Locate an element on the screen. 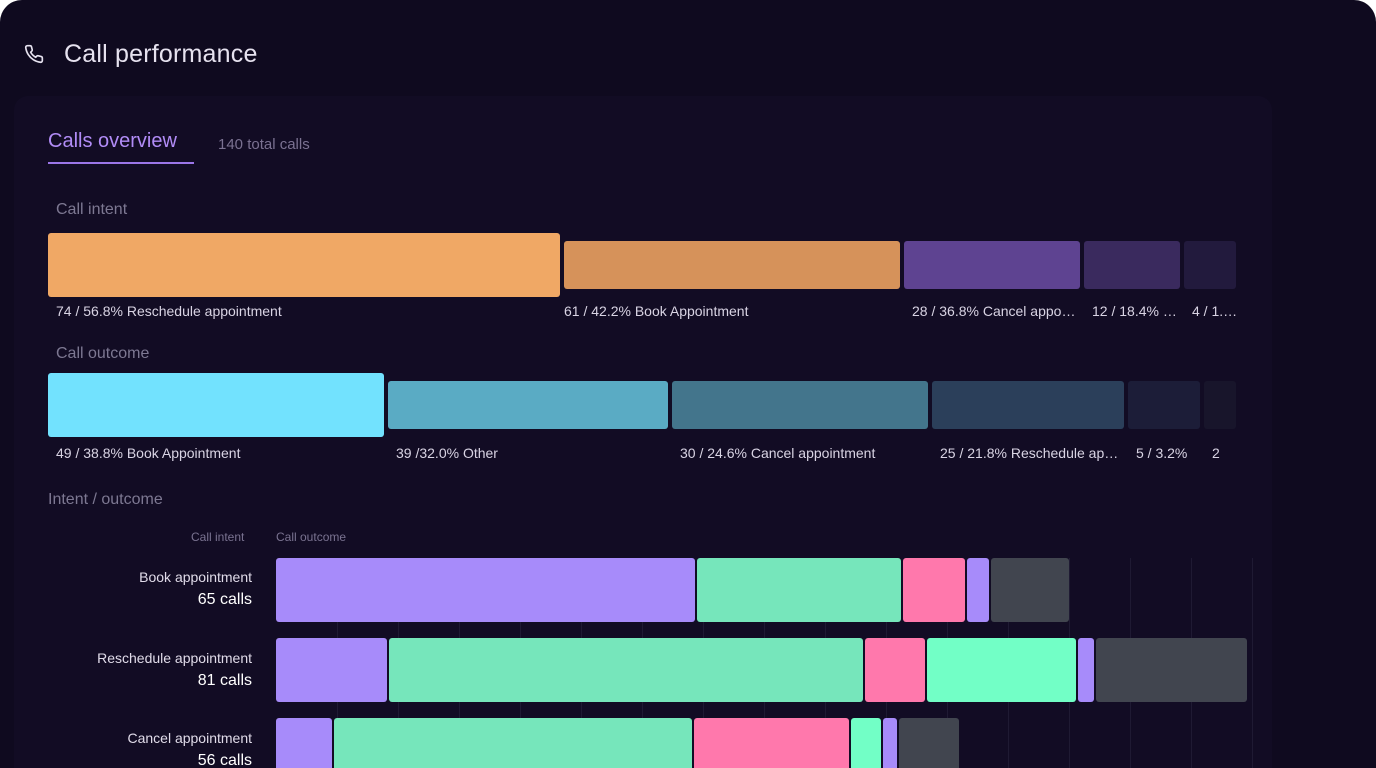 Image resolution: width=1376 pixels, height=768 pixels. row-calls-cancel: 56 calls is located at coordinates (224, 760).